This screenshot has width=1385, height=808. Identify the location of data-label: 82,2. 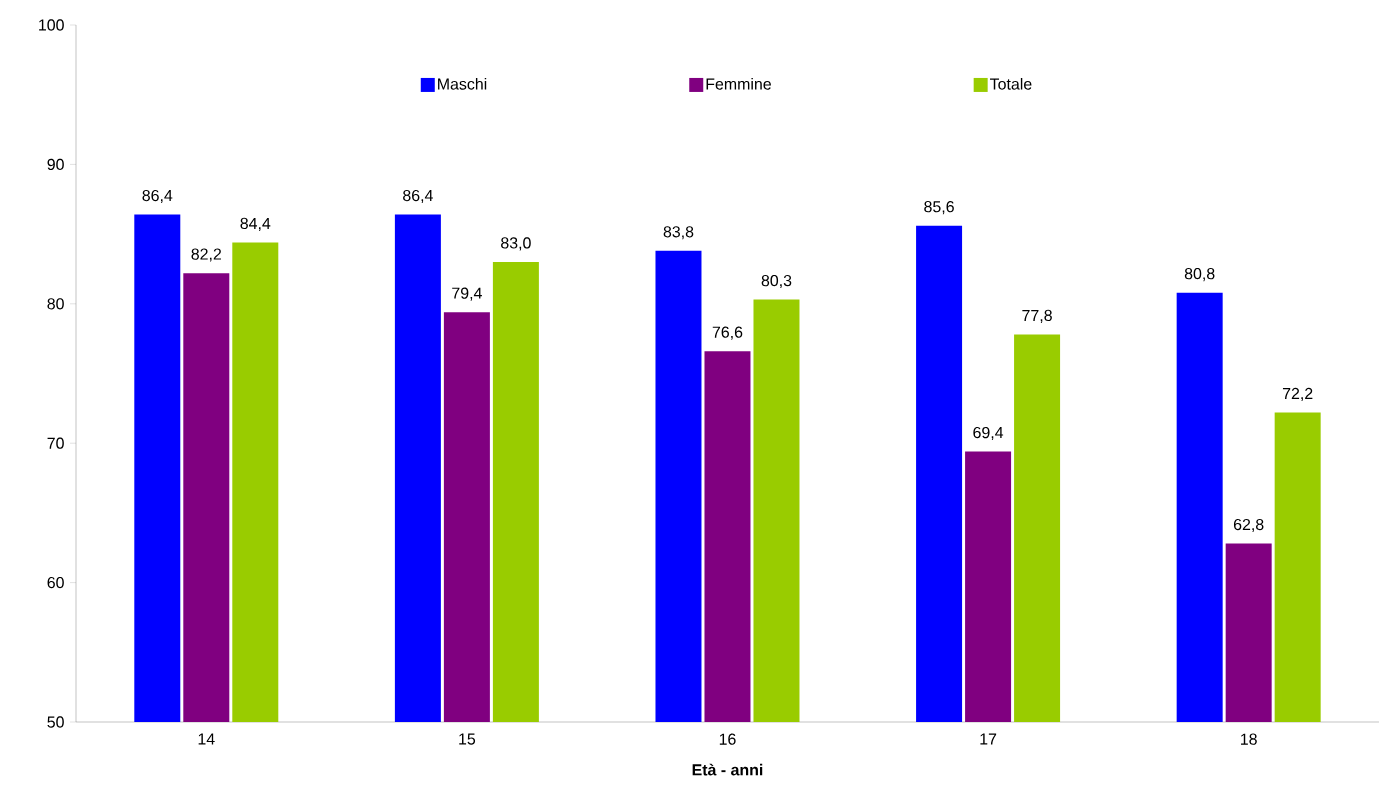
(206, 255).